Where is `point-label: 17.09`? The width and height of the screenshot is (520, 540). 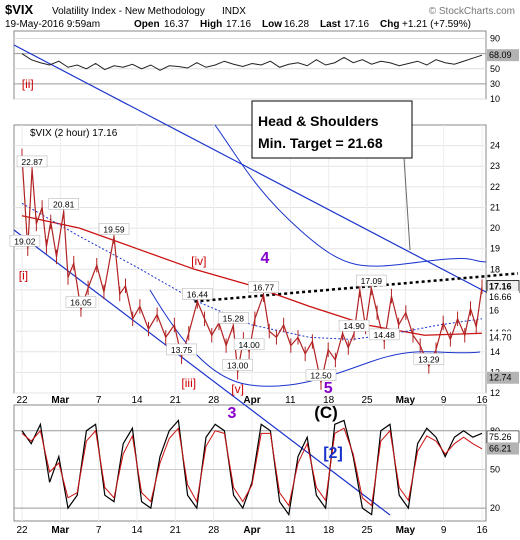
point-label: 17.09 is located at coordinates (372, 281).